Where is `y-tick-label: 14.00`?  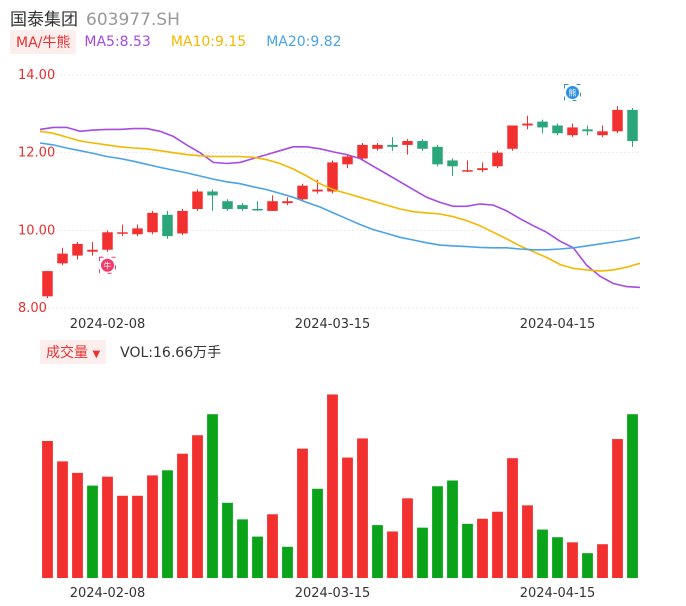
y-tick-label: 14.00 is located at coordinates (36, 75).